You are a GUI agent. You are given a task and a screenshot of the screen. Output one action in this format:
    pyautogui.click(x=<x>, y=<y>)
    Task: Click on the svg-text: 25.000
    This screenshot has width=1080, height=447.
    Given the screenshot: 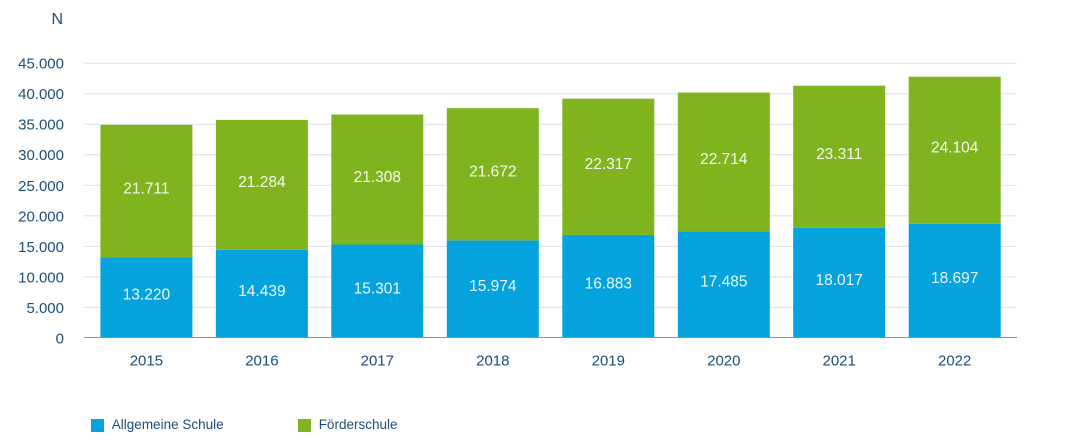 What is the action you would take?
    pyautogui.click(x=41, y=186)
    